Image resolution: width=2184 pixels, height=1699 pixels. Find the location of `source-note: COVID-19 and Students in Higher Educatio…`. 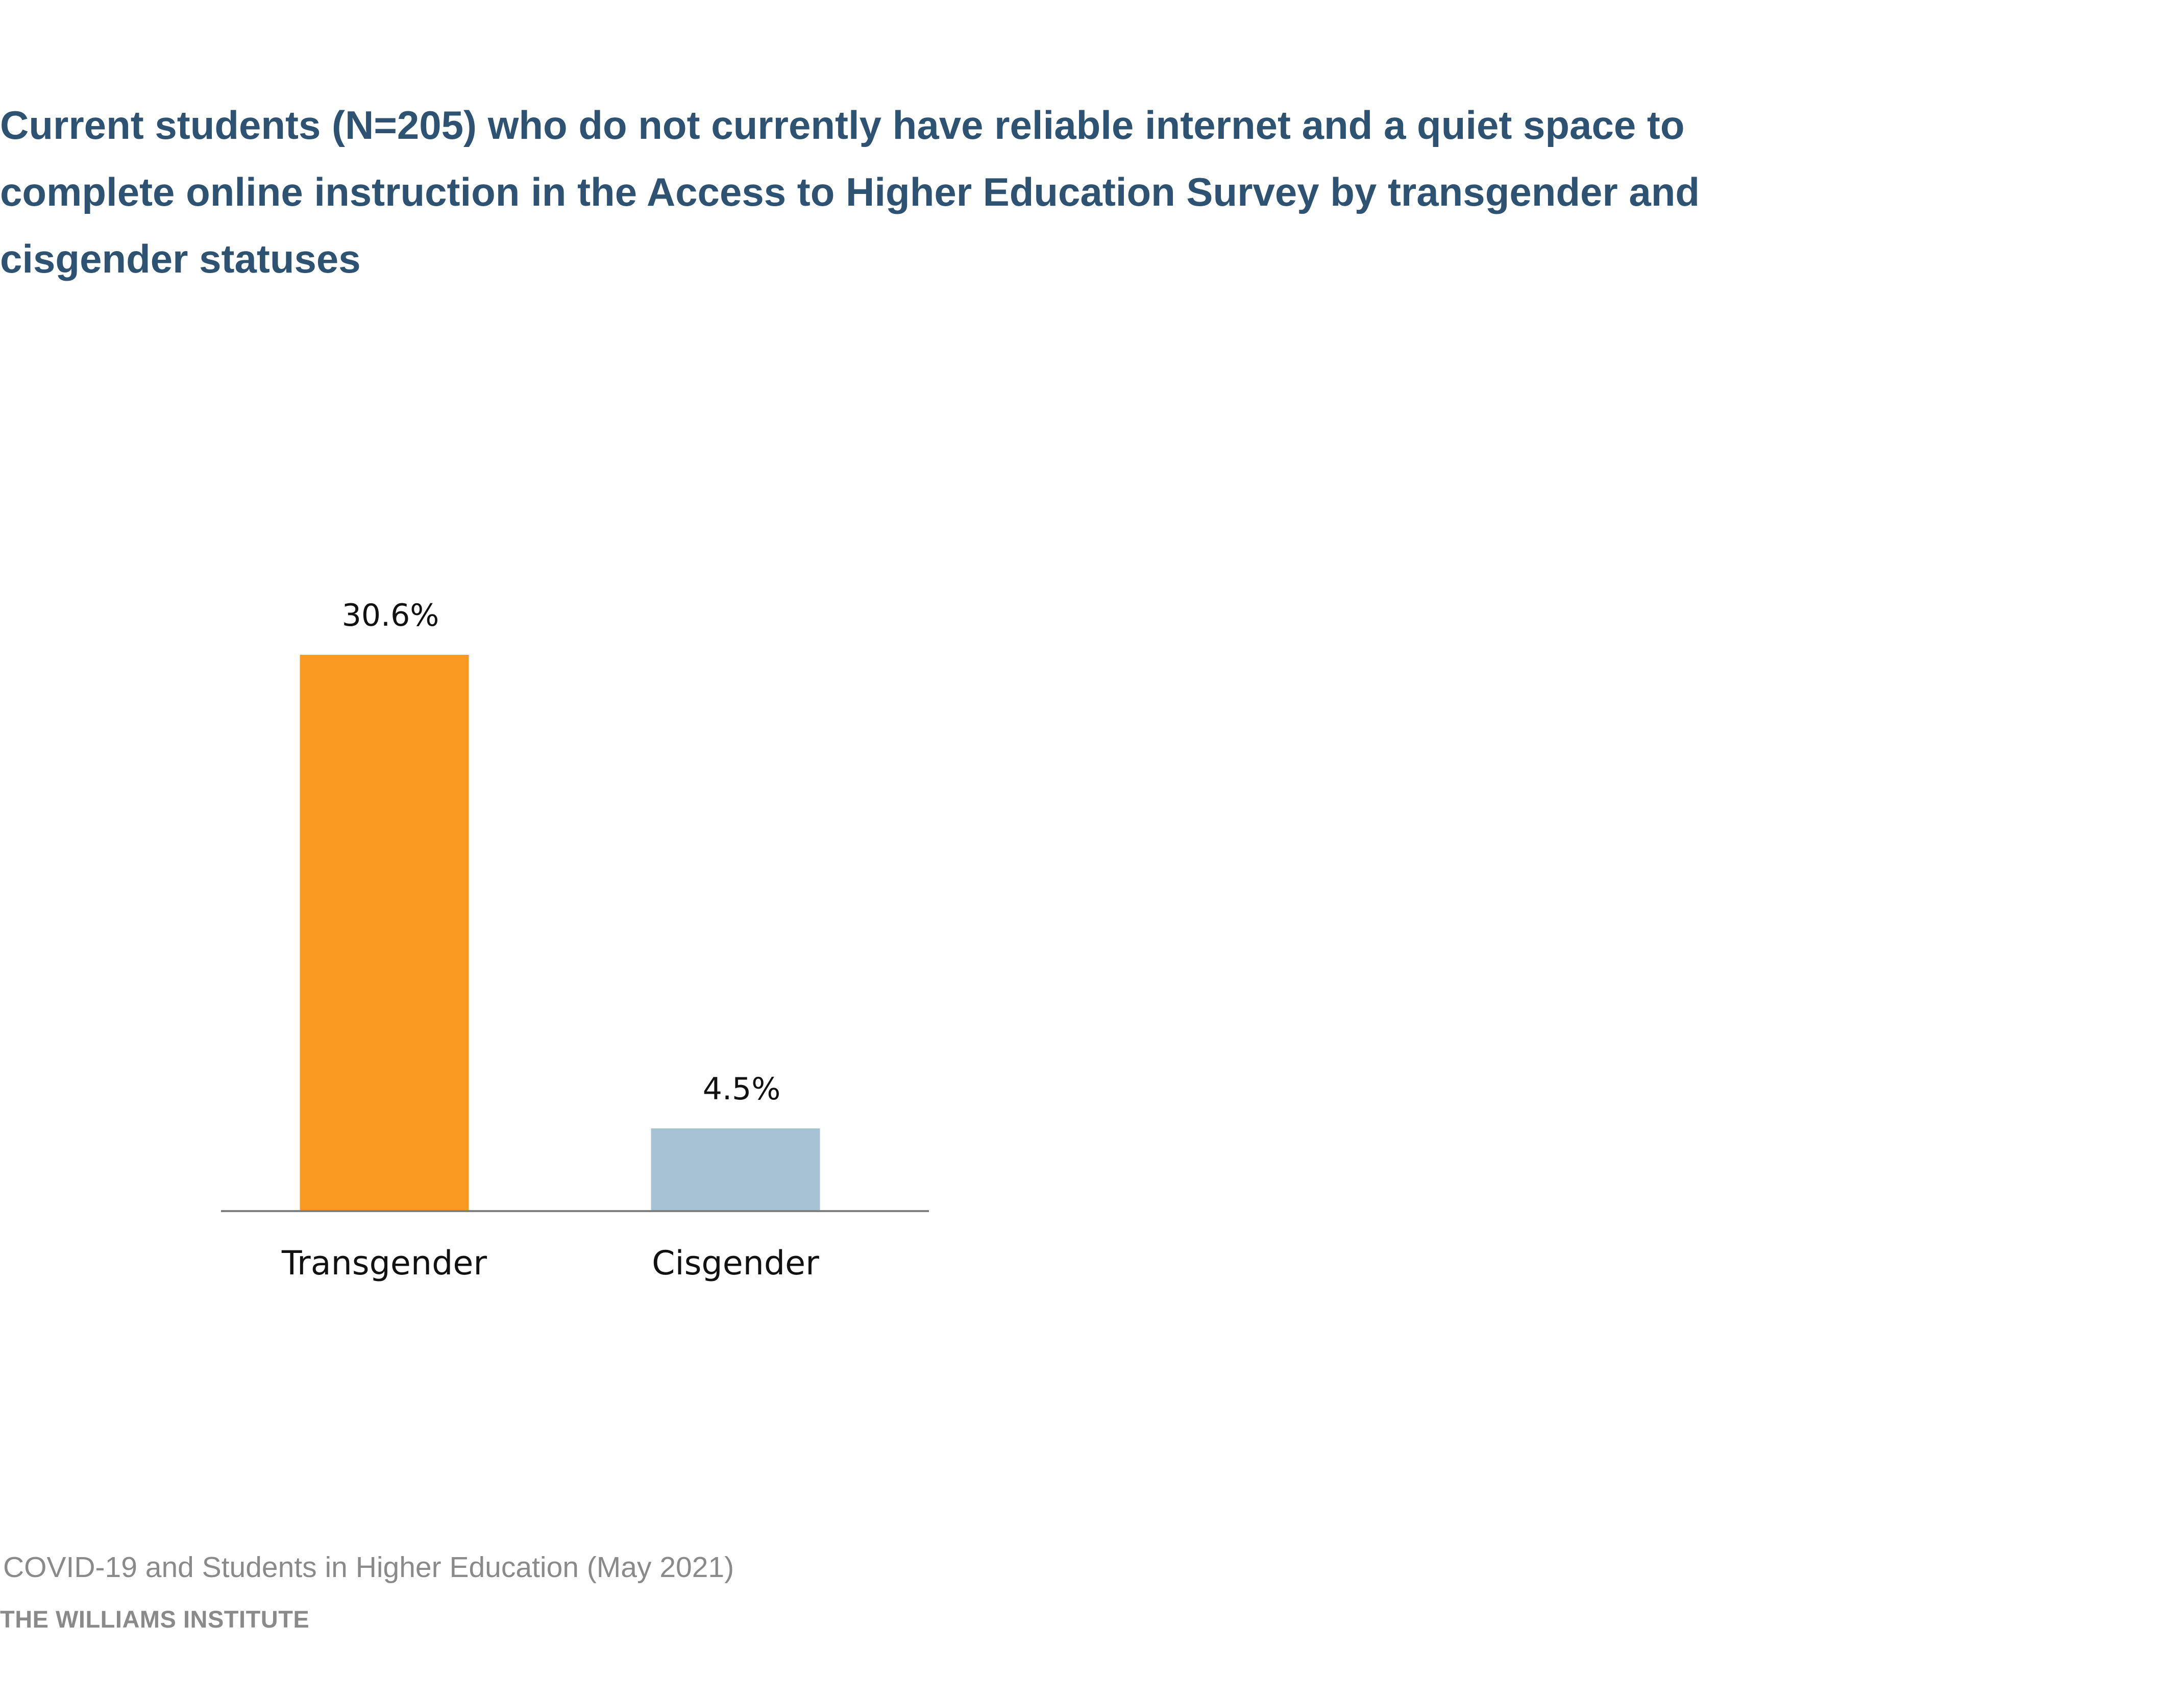

source-note: COVID-19 and Students in Higher Educatio… is located at coordinates (368, 1567).